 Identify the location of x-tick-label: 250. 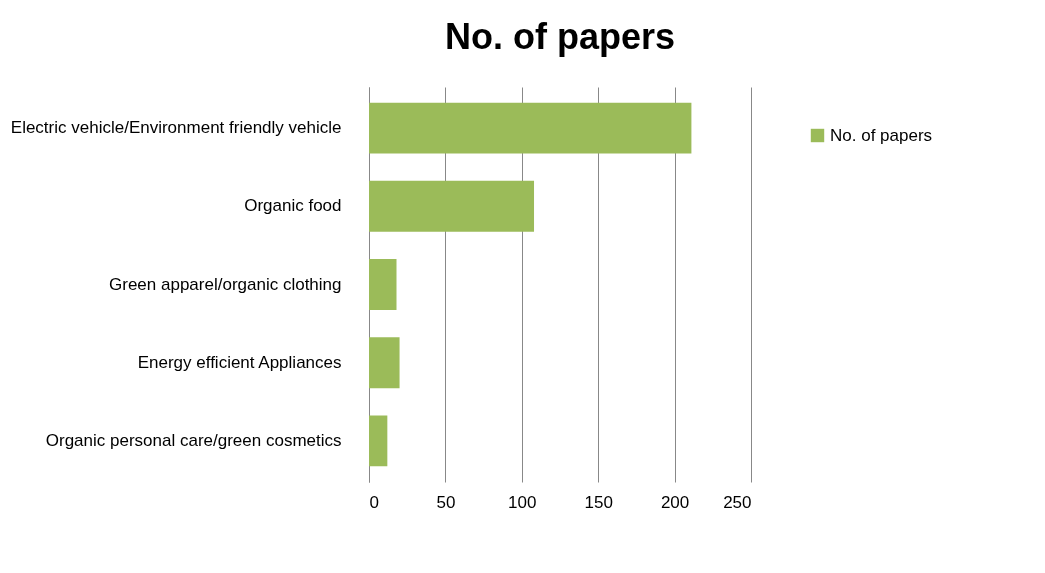
(737, 502).